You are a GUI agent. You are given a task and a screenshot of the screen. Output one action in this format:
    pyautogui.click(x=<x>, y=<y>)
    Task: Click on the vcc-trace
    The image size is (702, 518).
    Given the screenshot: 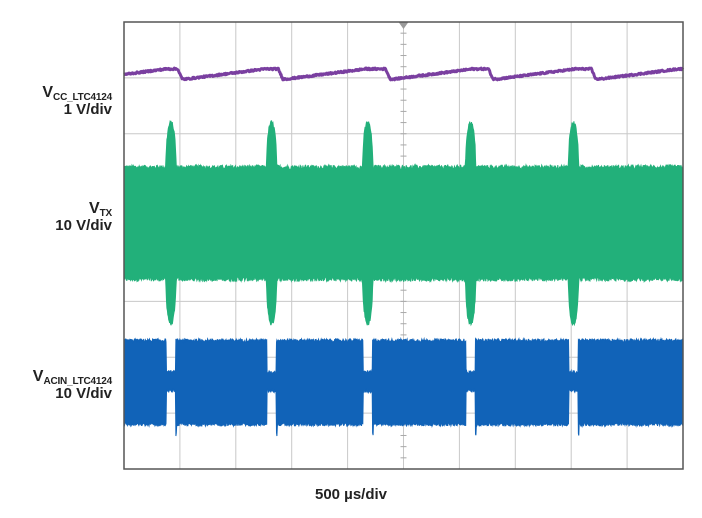 What is the action you would take?
    pyautogui.click(x=404, y=74)
    